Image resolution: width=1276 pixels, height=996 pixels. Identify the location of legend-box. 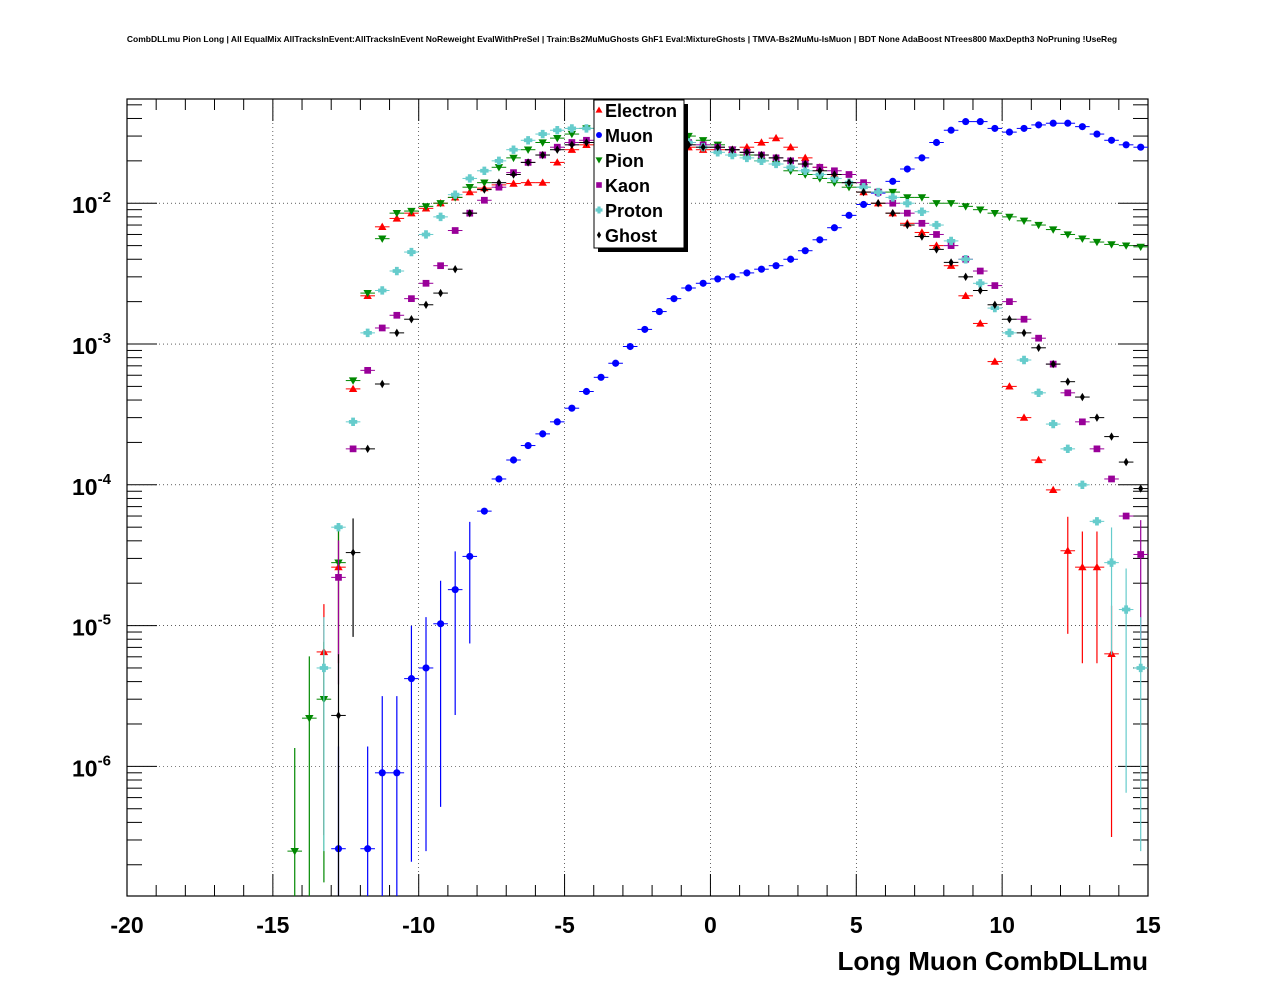
(639, 174).